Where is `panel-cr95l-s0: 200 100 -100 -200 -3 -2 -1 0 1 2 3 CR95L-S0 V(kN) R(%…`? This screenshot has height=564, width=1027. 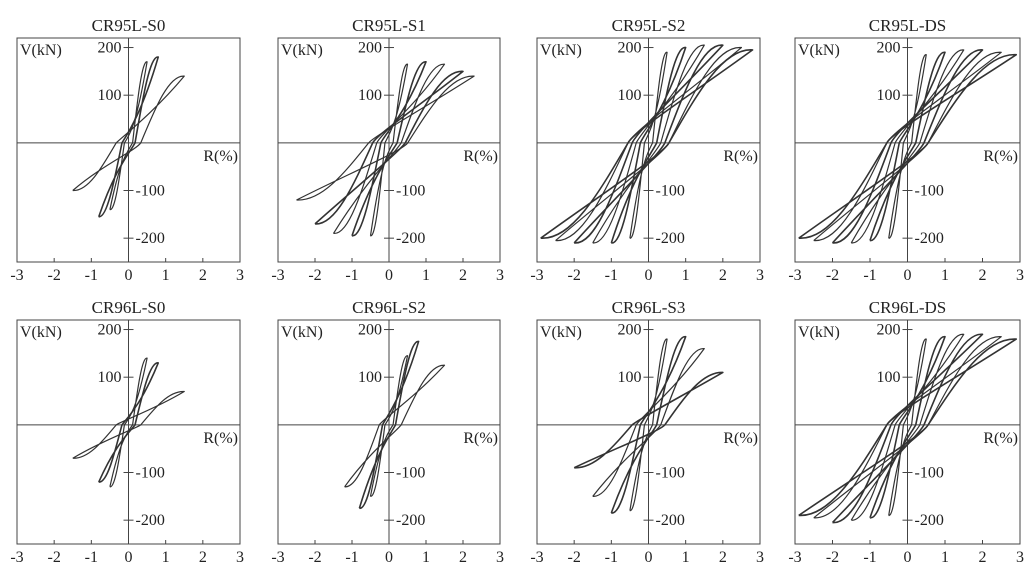
panel-cr95l-s0: 200 100 -100 -200 -3 -2 -1 0 1 2 3 CR95L-S0 V(kN) R(%… is located at coordinates (127, 150).